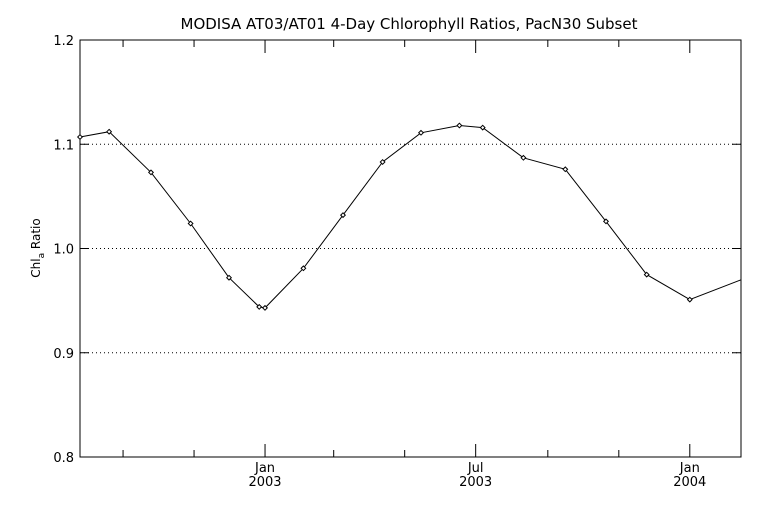 The image size is (768, 512). I want to click on y-axis-label-rest: Ratio, so click(36, 235).